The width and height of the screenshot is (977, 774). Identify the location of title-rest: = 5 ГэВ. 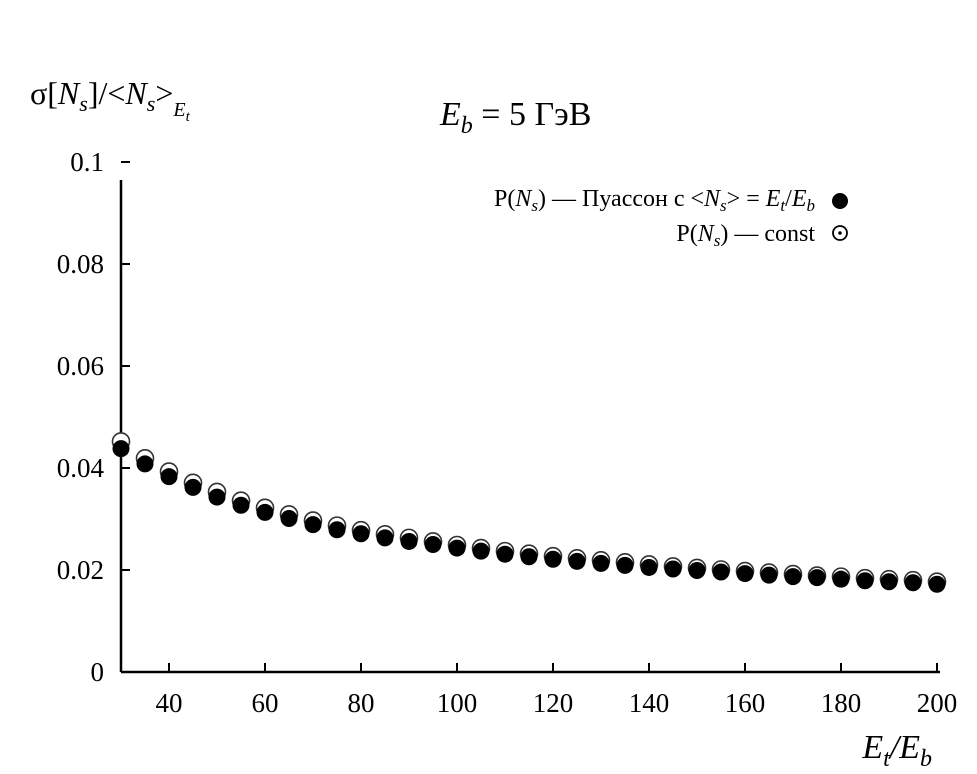
(532, 114).